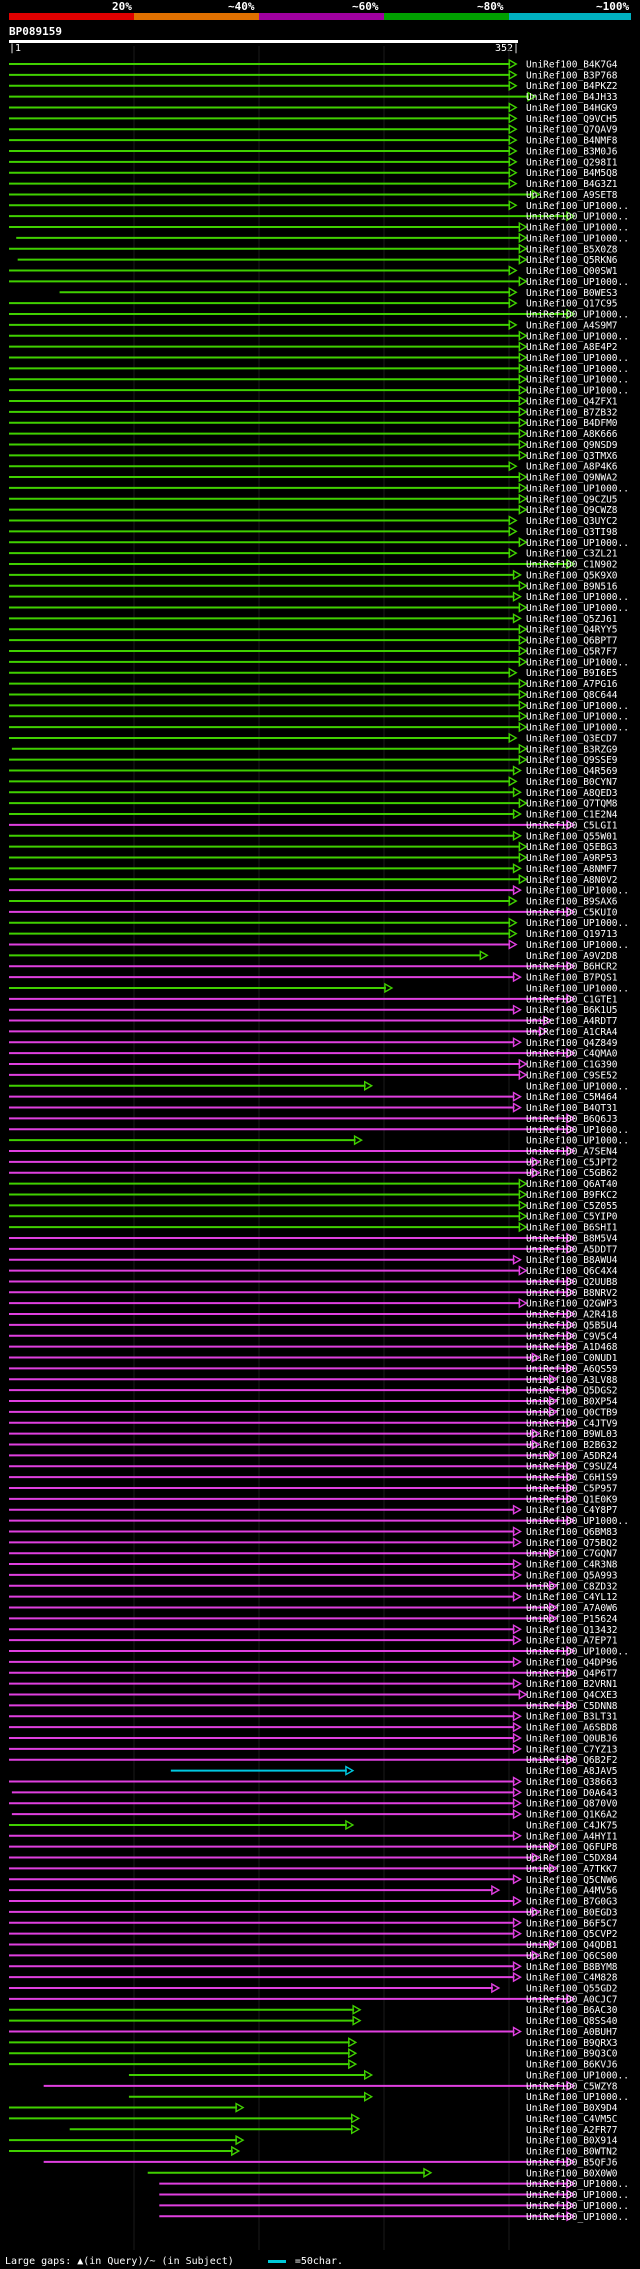 The height and width of the screenshot is (2269, 640). I want to click on hit-row: UniRef100_C9SE52, so click(313, 1075).